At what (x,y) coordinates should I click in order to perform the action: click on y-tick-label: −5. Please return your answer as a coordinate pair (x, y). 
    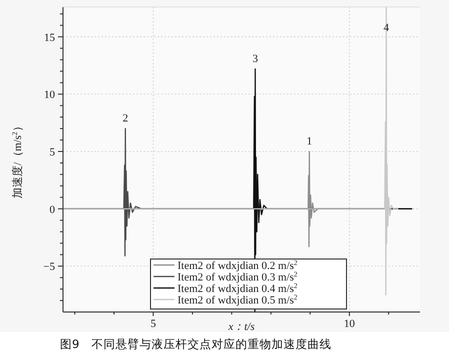
    Looking at the image, I should click on (49, 267).